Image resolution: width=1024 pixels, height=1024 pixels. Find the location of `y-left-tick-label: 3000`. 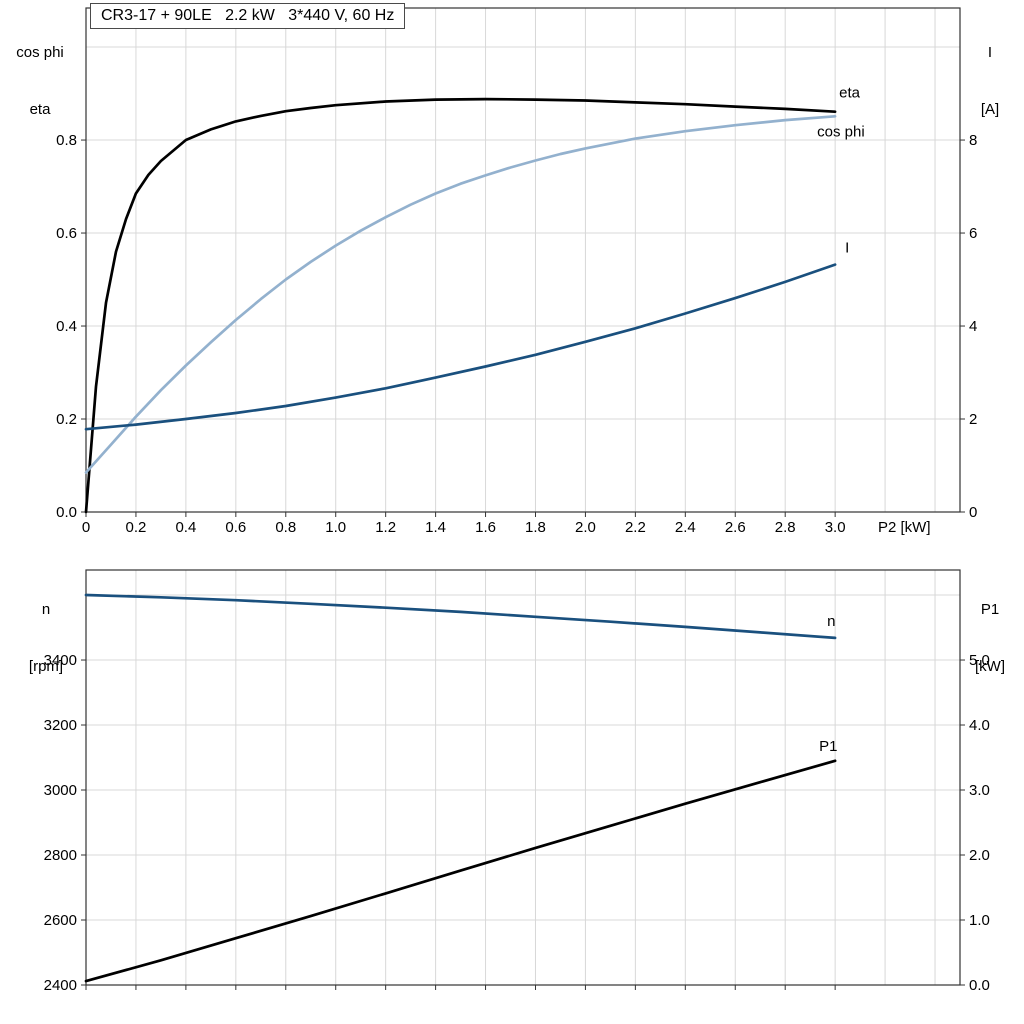

y-left-tick-label: 3000 is located at coordinates (60, 790).